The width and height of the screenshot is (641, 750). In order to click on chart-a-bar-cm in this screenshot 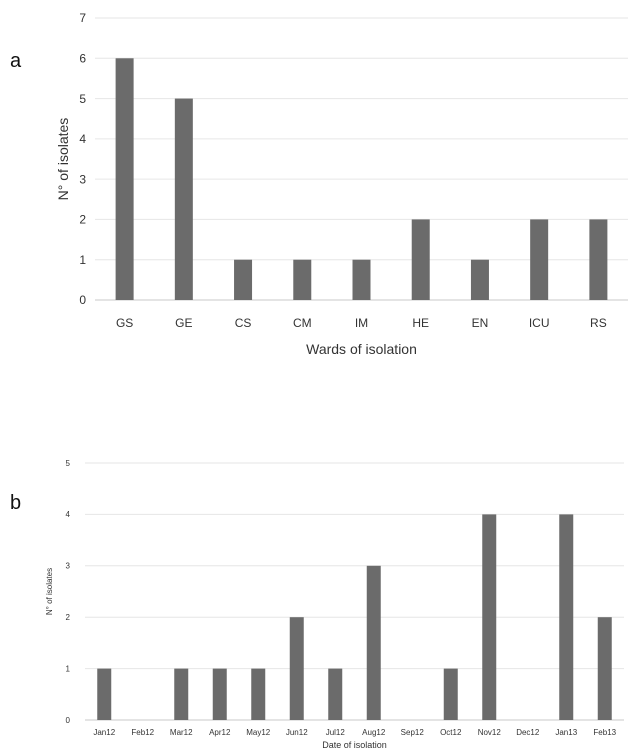, I will do `click(302, 279)`.